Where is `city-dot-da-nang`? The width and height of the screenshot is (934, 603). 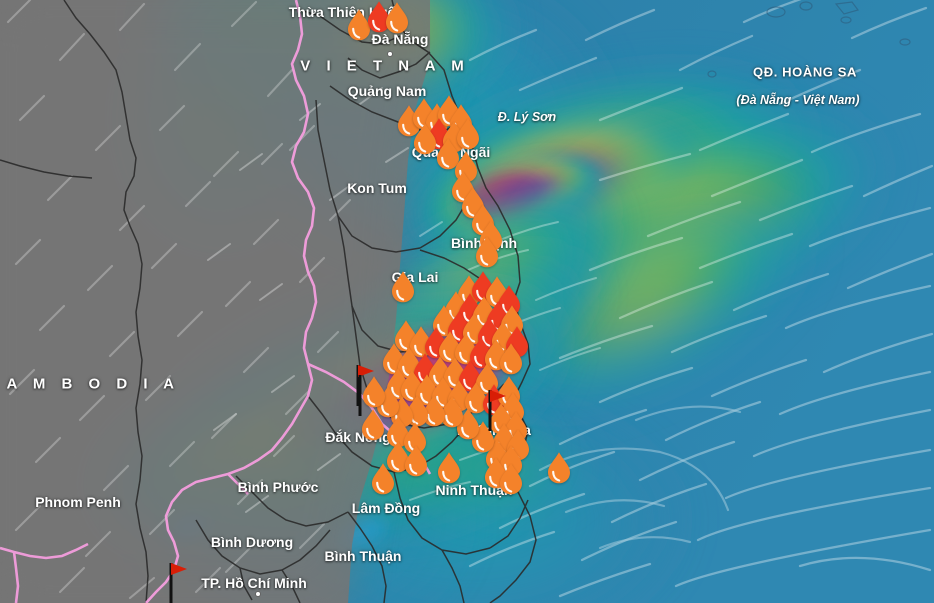
city-dot-da-nang is located at coordinates (390, 54).